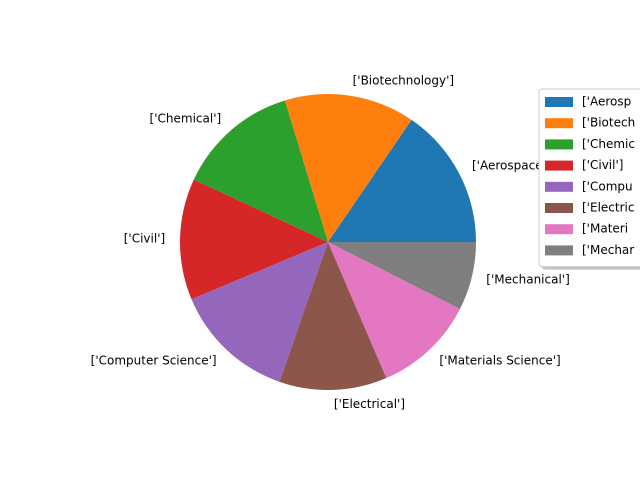 This screenshot has width=640, height=480. Describe the element at coordinates (369, 404) in the screenshot. I see `pie-label-electrical: ['Electrical']` at that location.